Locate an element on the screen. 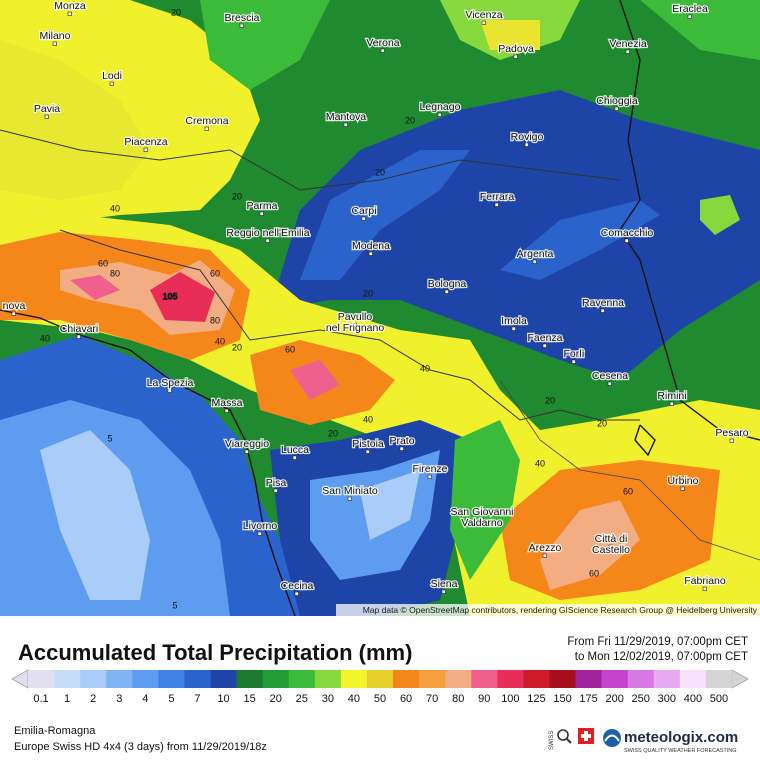 The width and height of the screenshot is (760, 765). city-label: Chiavari is located at coordinates (79, 329).